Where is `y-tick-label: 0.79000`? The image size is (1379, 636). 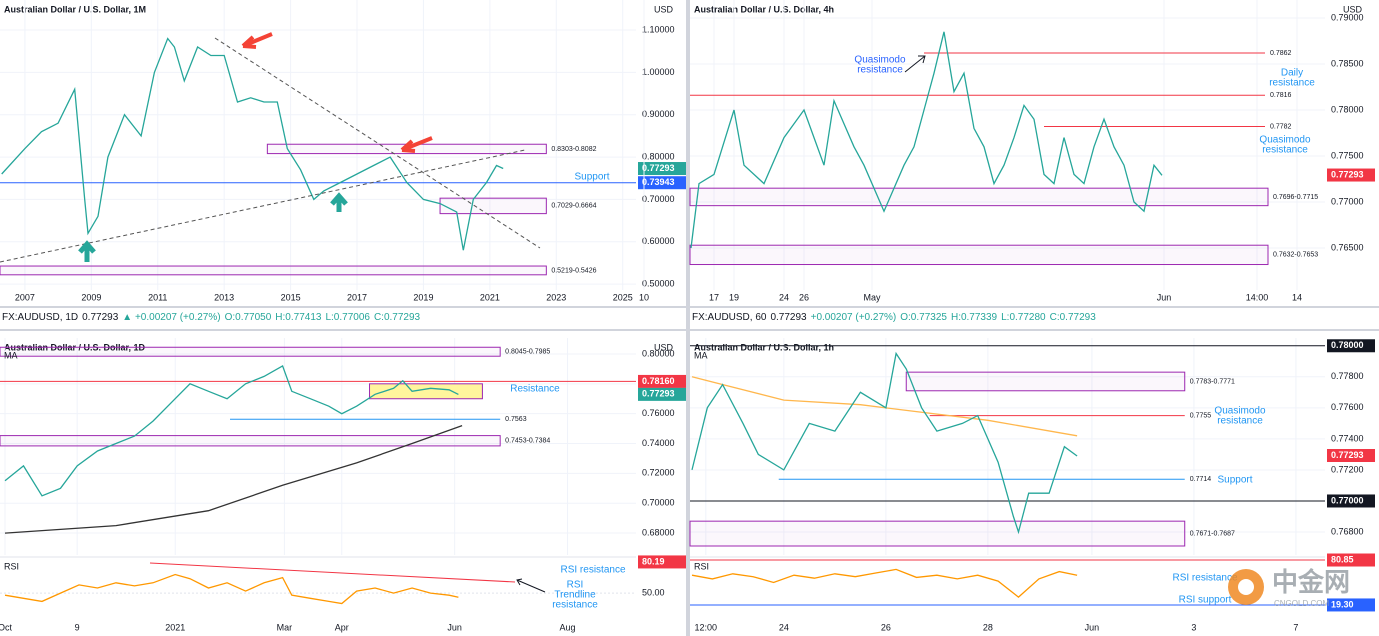 y-tick-label: 0.79000 is located at coordinates (1347, 17).